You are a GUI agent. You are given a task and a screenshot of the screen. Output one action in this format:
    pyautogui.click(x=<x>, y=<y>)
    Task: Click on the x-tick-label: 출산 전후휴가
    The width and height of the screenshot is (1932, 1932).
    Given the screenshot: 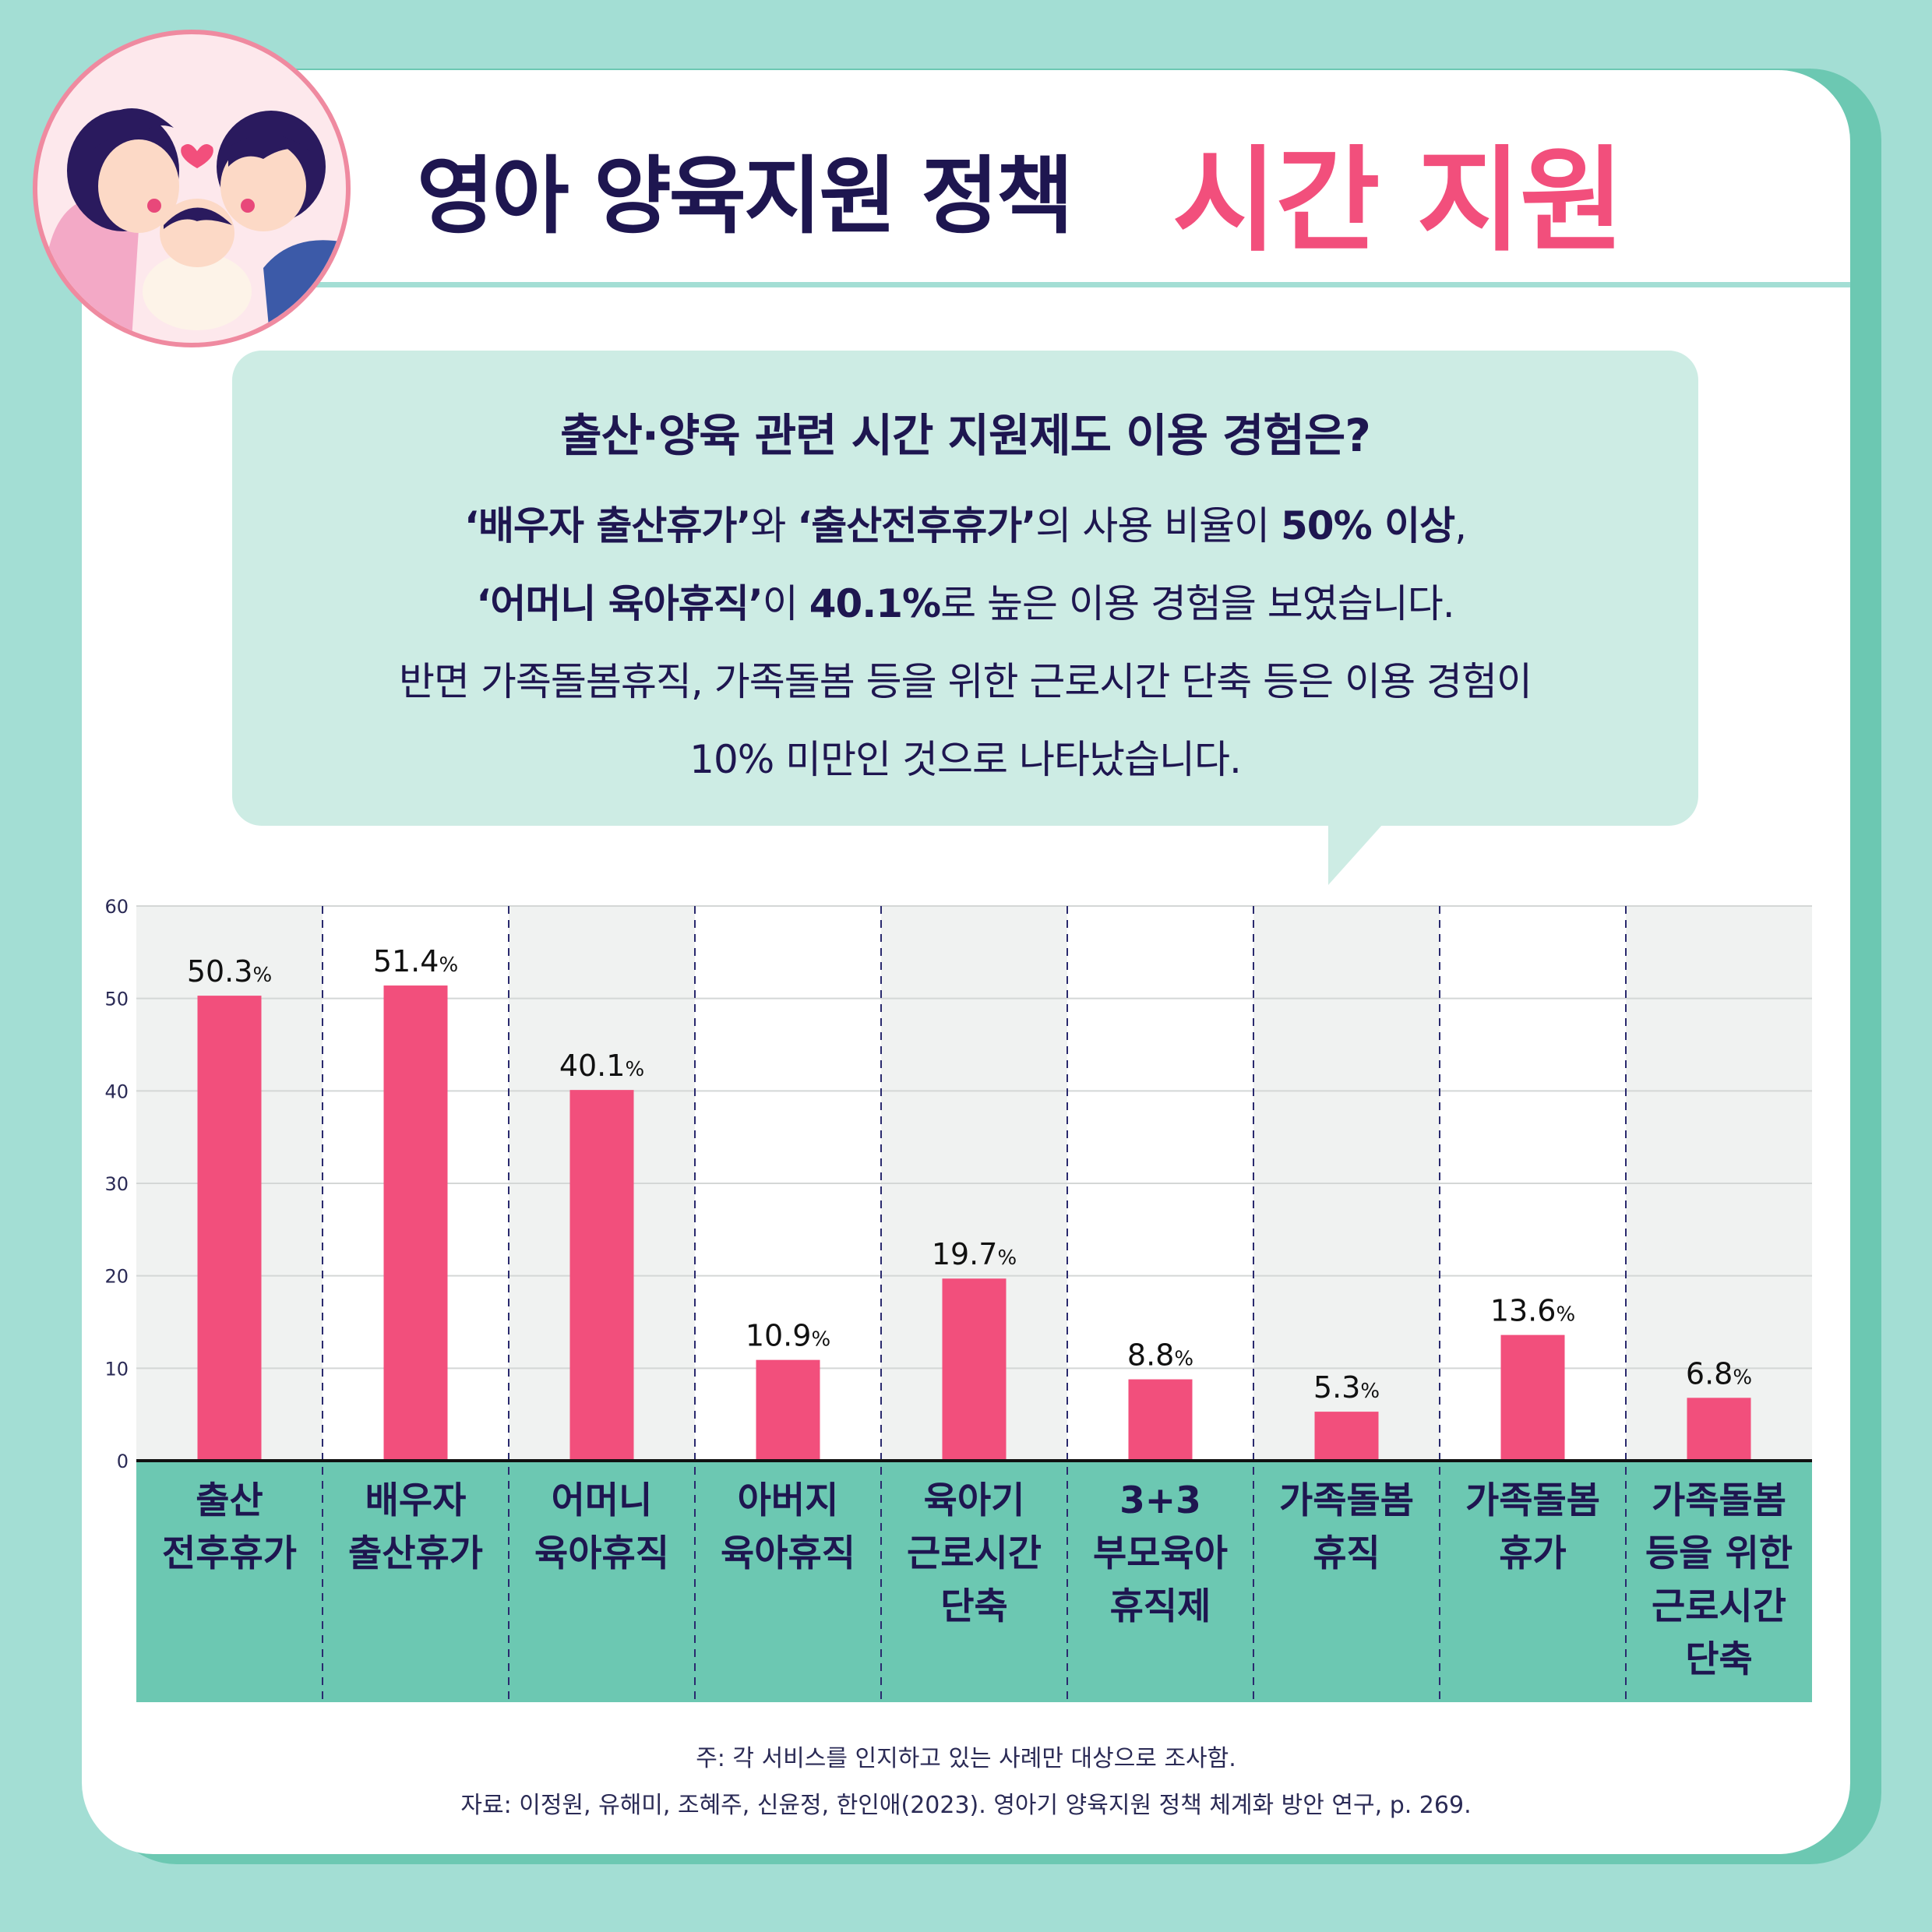 What is the action you would take?
    pyautogui.click(x=229, y=1527)
    